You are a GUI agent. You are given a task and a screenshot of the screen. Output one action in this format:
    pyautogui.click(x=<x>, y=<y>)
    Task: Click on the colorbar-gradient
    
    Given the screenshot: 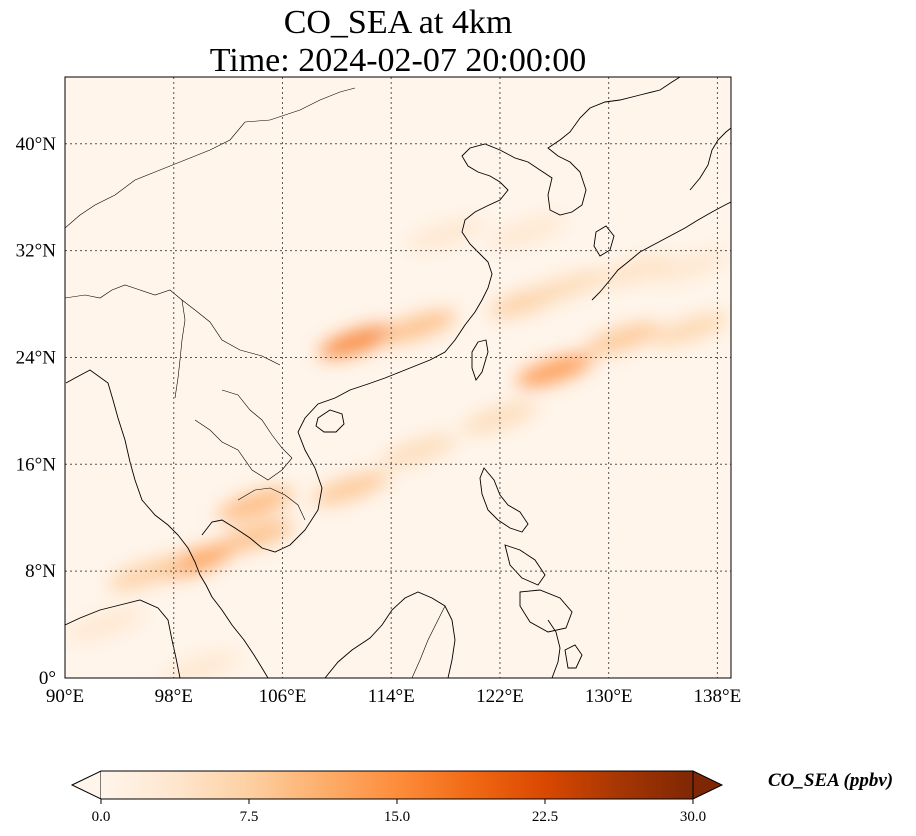 What is the action you would take?
    pyautogui.click(x=397, y=785)
    